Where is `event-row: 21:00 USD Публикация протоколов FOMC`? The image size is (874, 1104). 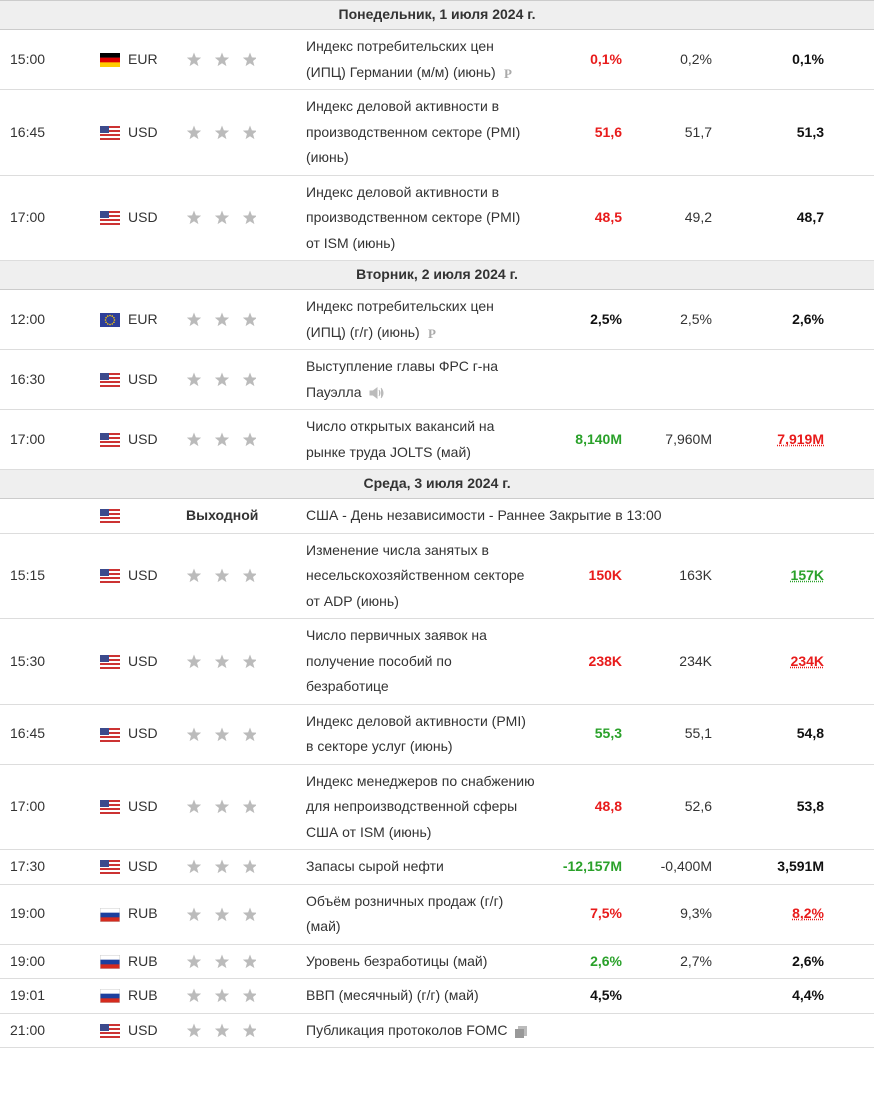
event-row: 21:00 USD Публикация протоколов FOMC is located at coordinates (437, 1030).